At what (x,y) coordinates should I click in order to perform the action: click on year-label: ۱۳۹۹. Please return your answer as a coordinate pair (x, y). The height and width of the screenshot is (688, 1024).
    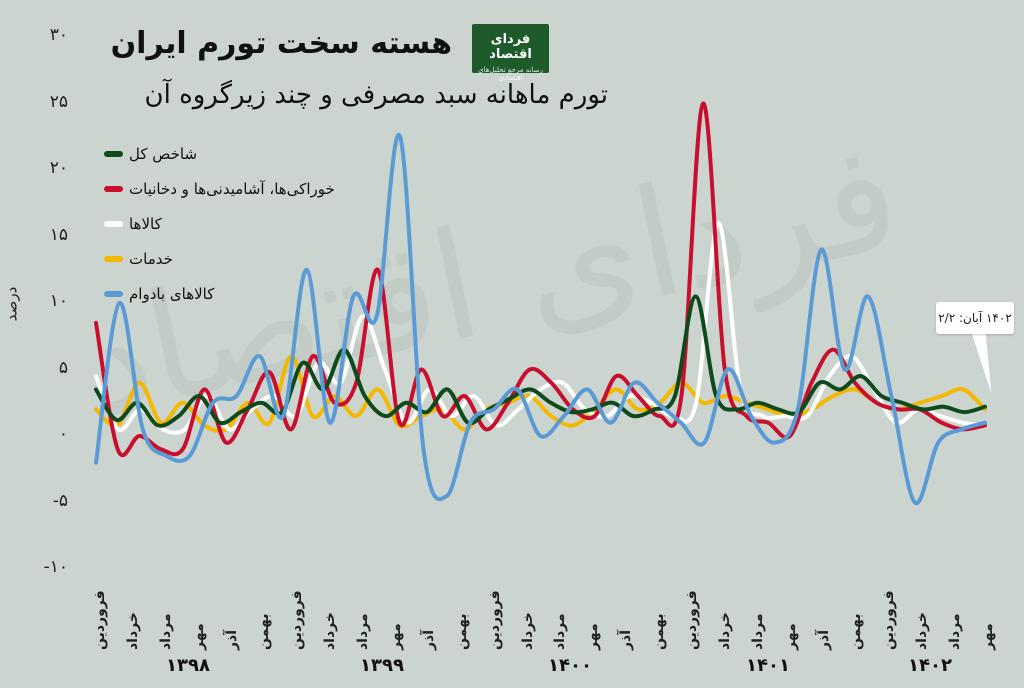
    Looking at the image, I should click on (382, 665).